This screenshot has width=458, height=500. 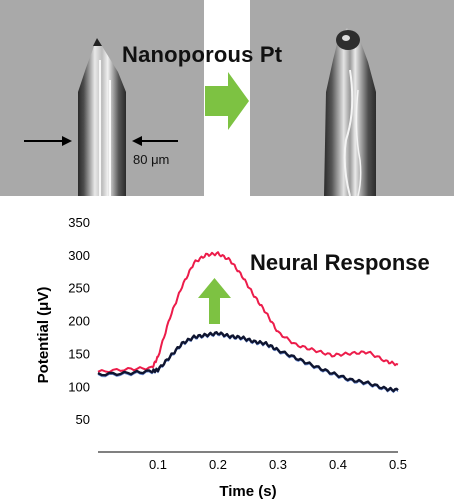 What do you see at coordinates (155, 141) in the screenshot?
I see `width-arrow-right` at bounding box center [155, 141].